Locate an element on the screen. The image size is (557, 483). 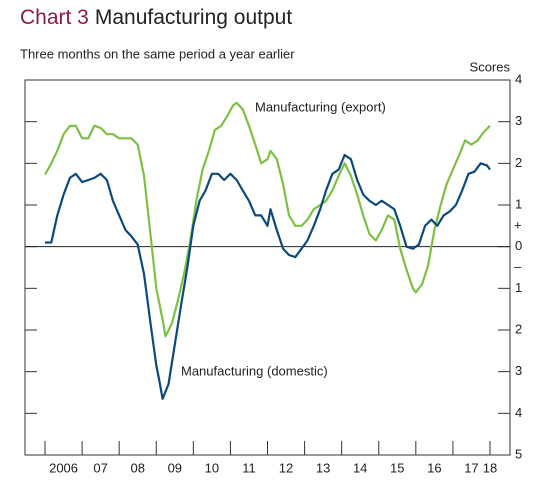
series-label: Manufacturing (domestic) is located at coordinates (254, 370).